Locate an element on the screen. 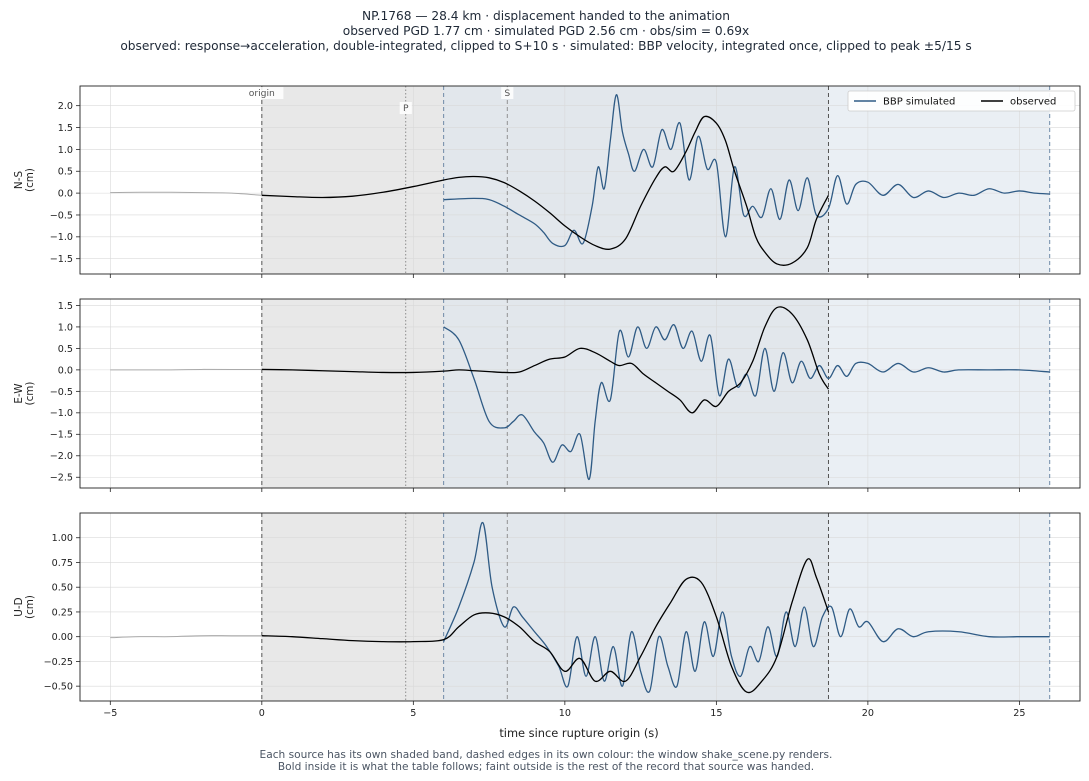 The image size is (1089, 781). y-tick-label: −2.5 is located at coordinates (61, 478).